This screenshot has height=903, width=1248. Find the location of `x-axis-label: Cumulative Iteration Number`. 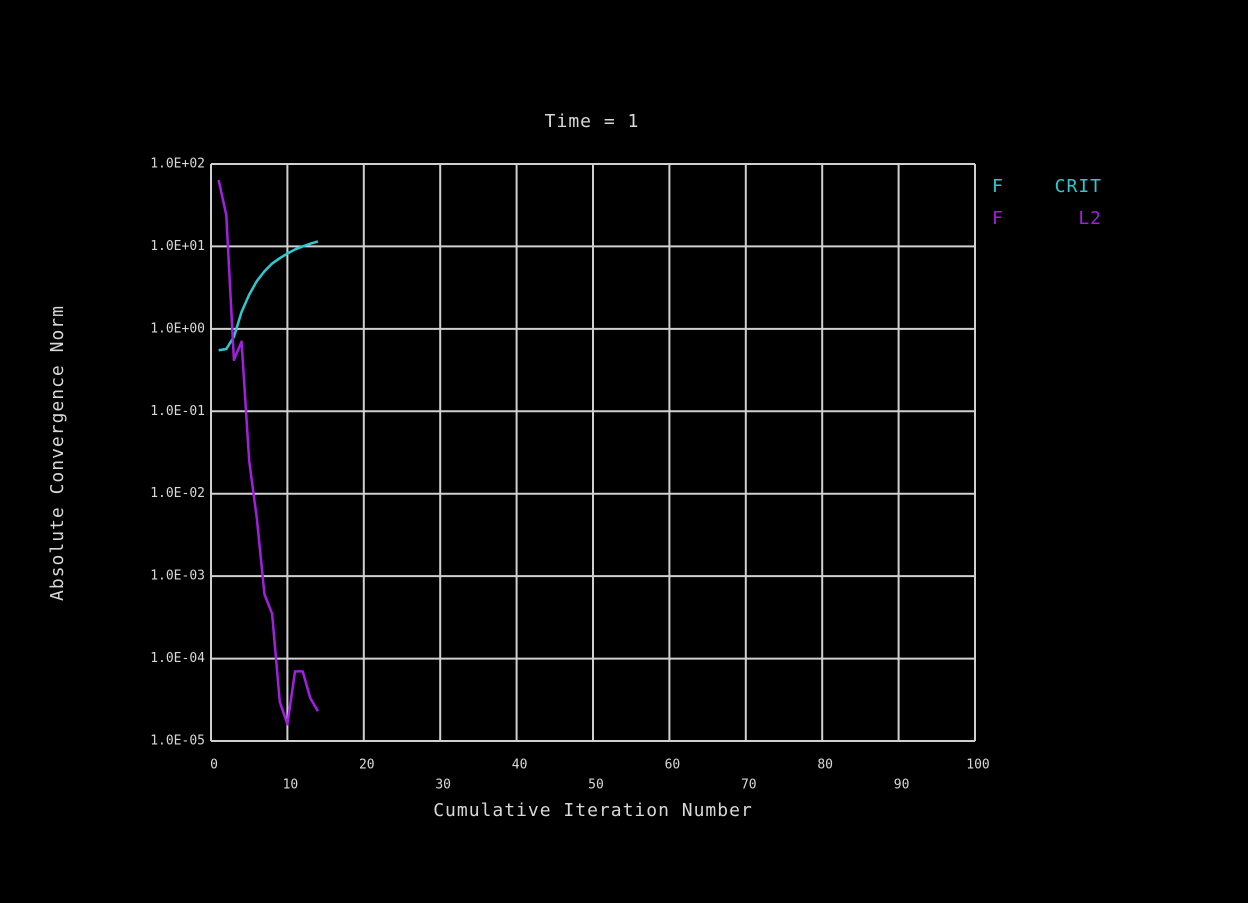

x-axis-label: Cumulative Iteration Number is located at coordinates (593, 810).